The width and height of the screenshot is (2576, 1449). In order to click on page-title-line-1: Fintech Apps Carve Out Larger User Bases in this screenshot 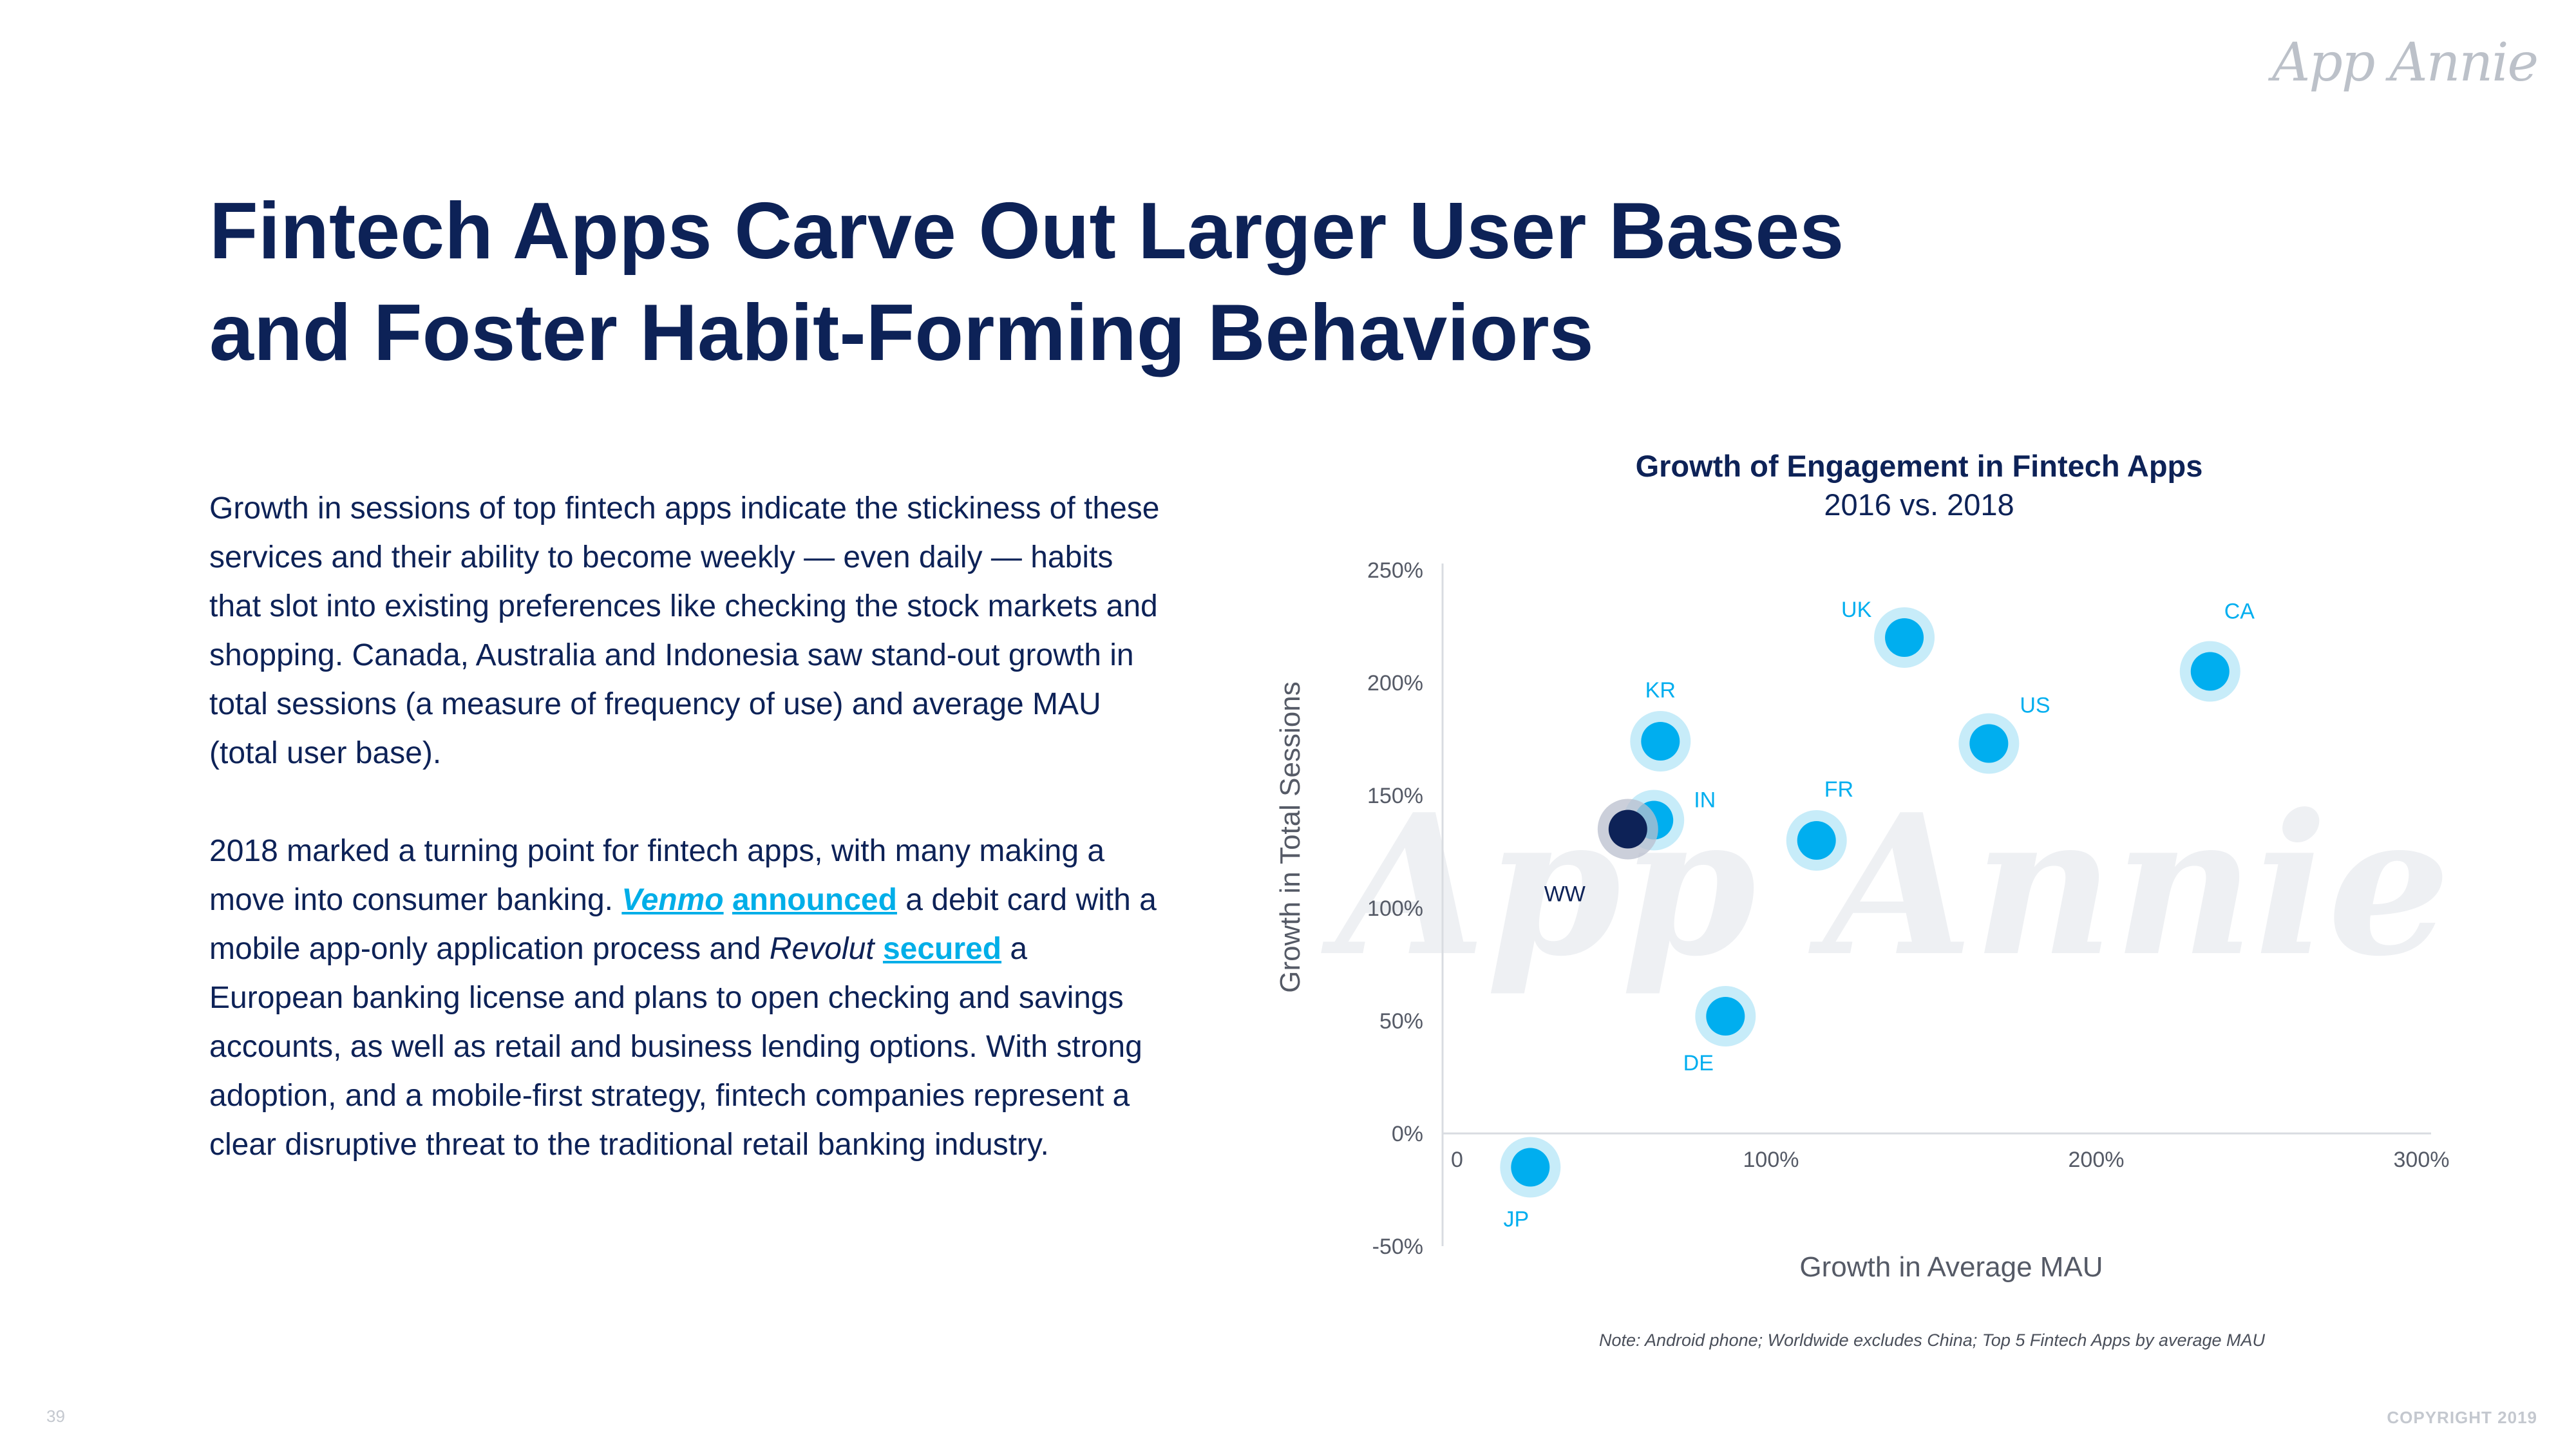, I will do `click(1027, 232)`.